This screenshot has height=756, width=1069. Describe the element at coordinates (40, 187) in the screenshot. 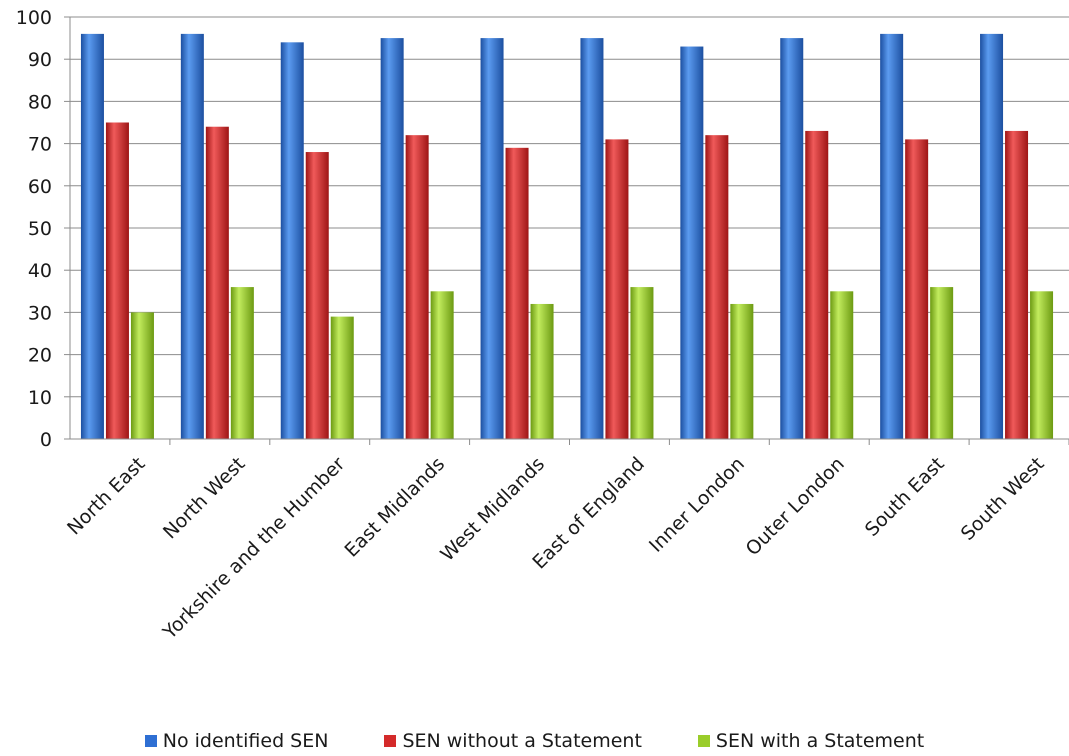

I see `y-tick-label: 60` at that location.